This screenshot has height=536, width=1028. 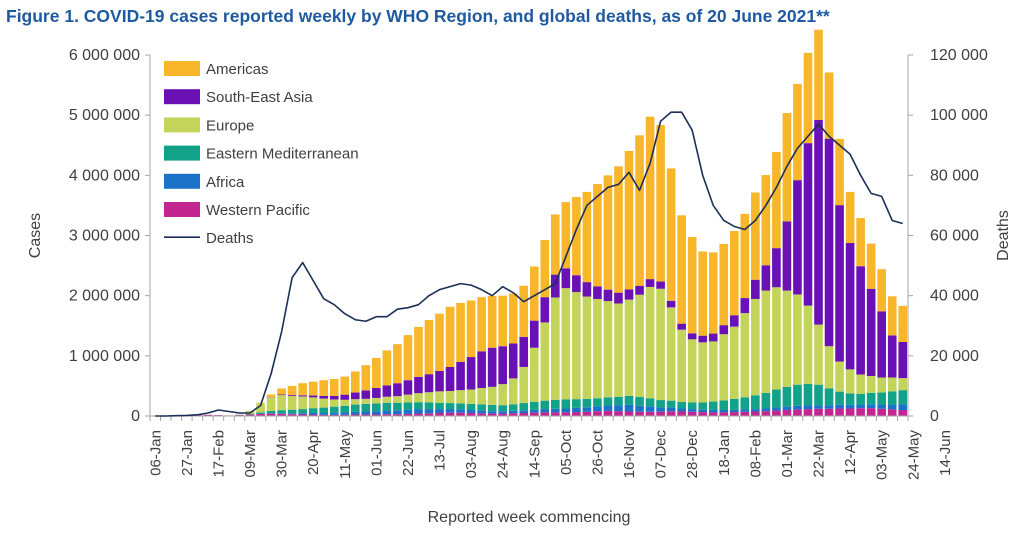 What do you see at coordinates (104, 115) in the screenshot?
I see `y-tick-label: 5 000 000` at bounding box center [104, 115].